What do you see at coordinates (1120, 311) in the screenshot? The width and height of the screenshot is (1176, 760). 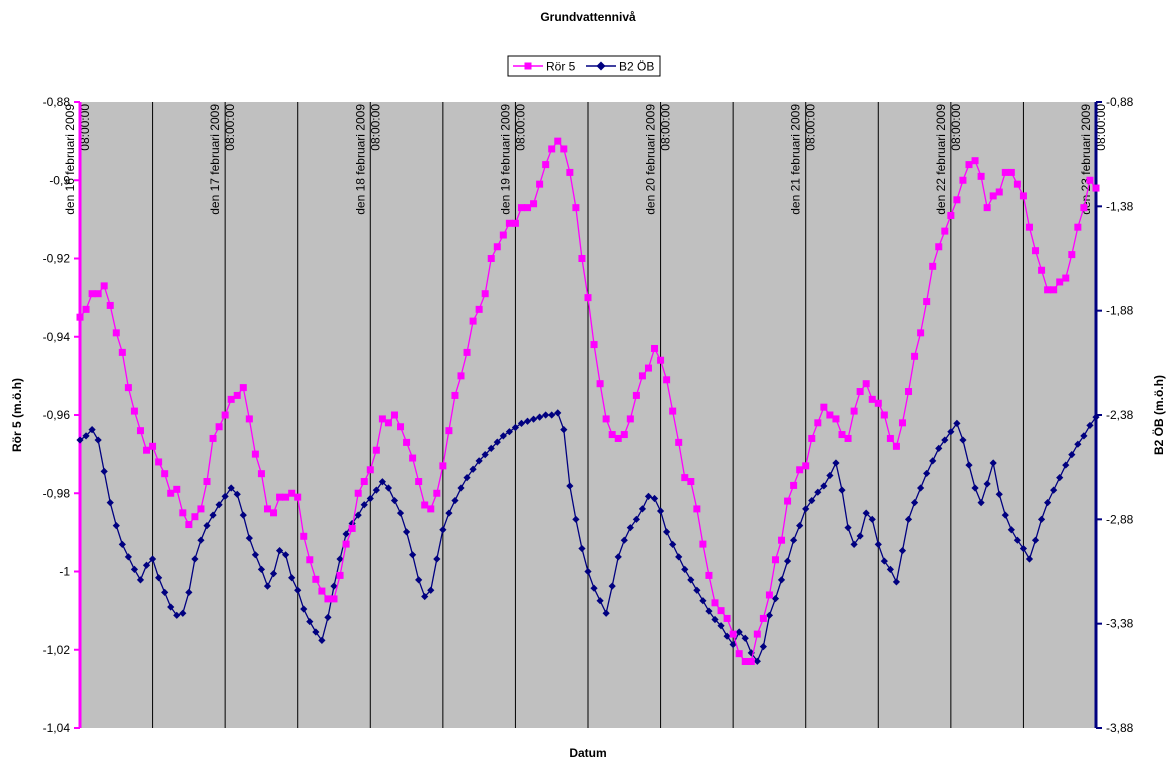 I see `right-axis-tick-label: -1,88` at bounding box center [1120, 311].